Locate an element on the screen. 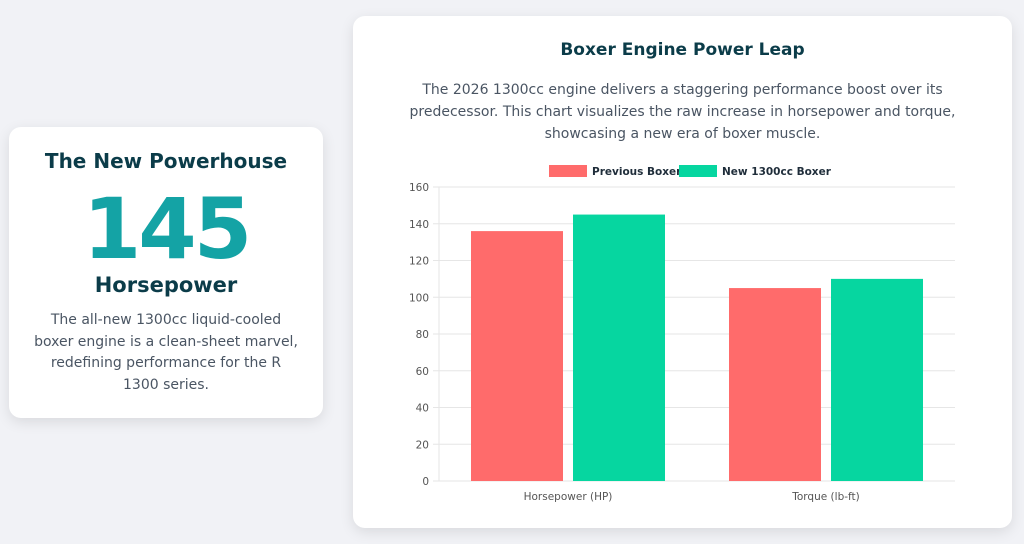 The image size is (1024, 544). x-tick-label: Torque (lb-ft) is located at coordinates (825, 497).